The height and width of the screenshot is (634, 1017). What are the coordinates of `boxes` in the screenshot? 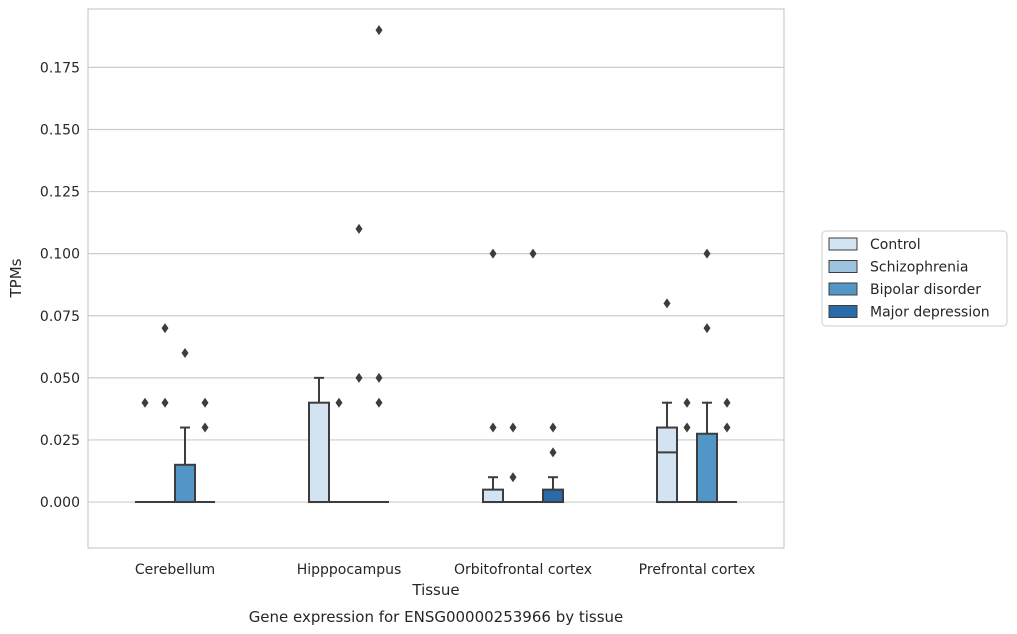 It's located at (436, 440).